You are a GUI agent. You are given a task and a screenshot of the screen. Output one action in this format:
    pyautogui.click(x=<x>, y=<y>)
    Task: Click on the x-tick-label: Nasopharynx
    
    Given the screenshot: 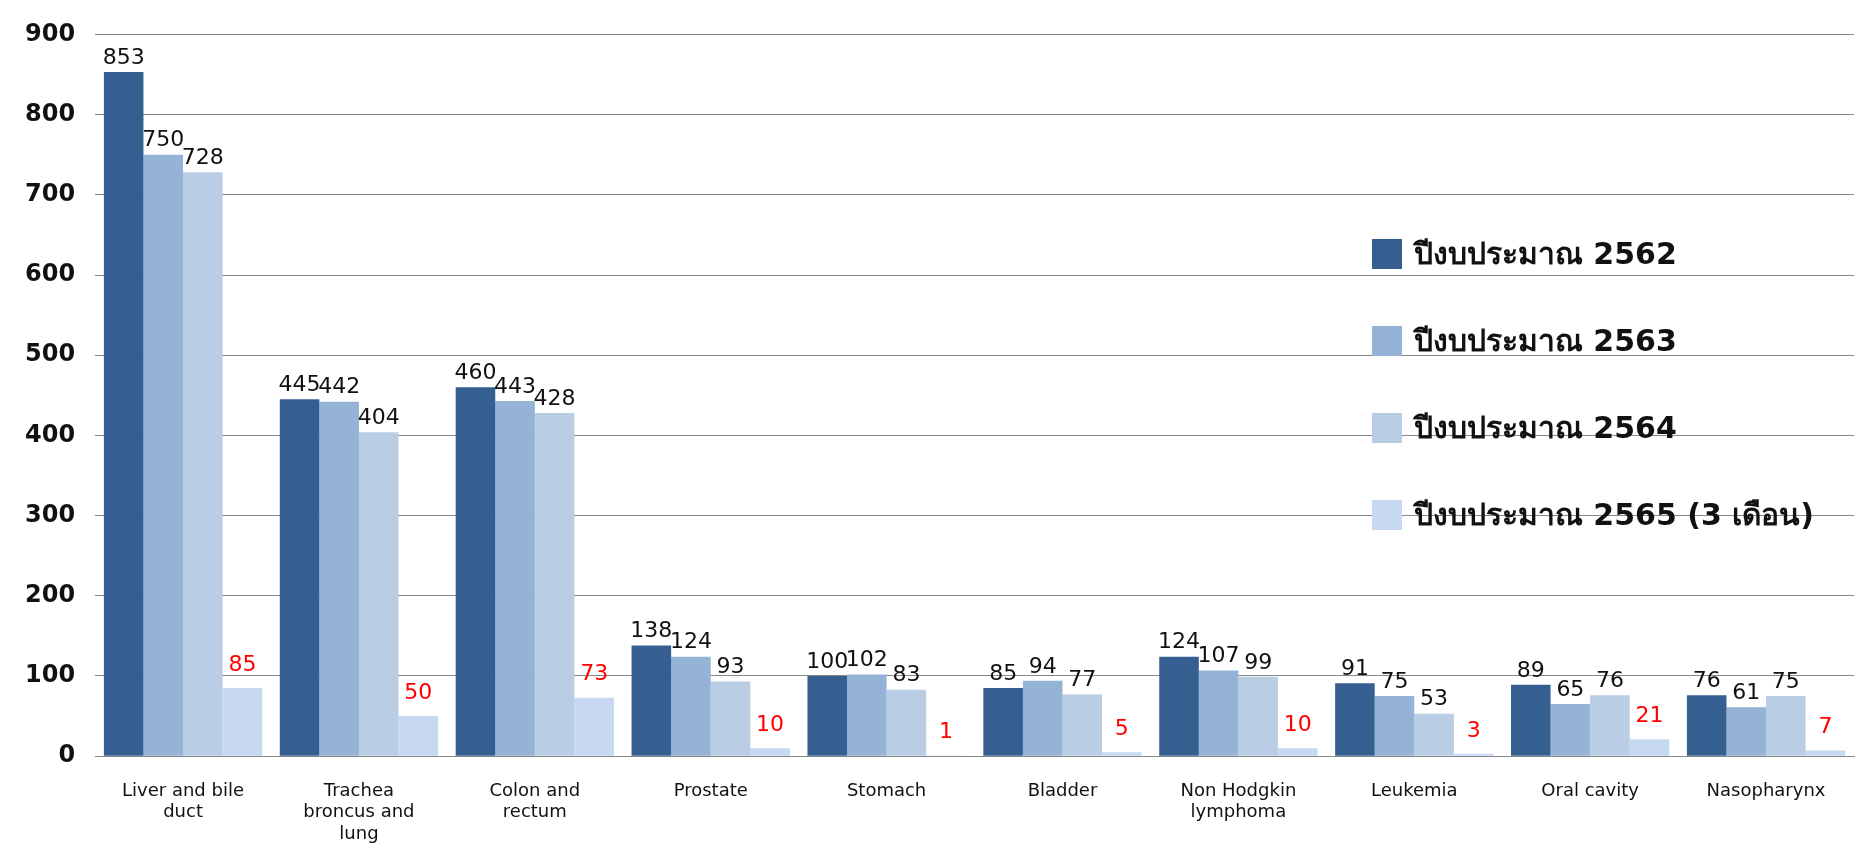 What is the action you would take?
    pyautogui.click(x=1766, y=789)
    